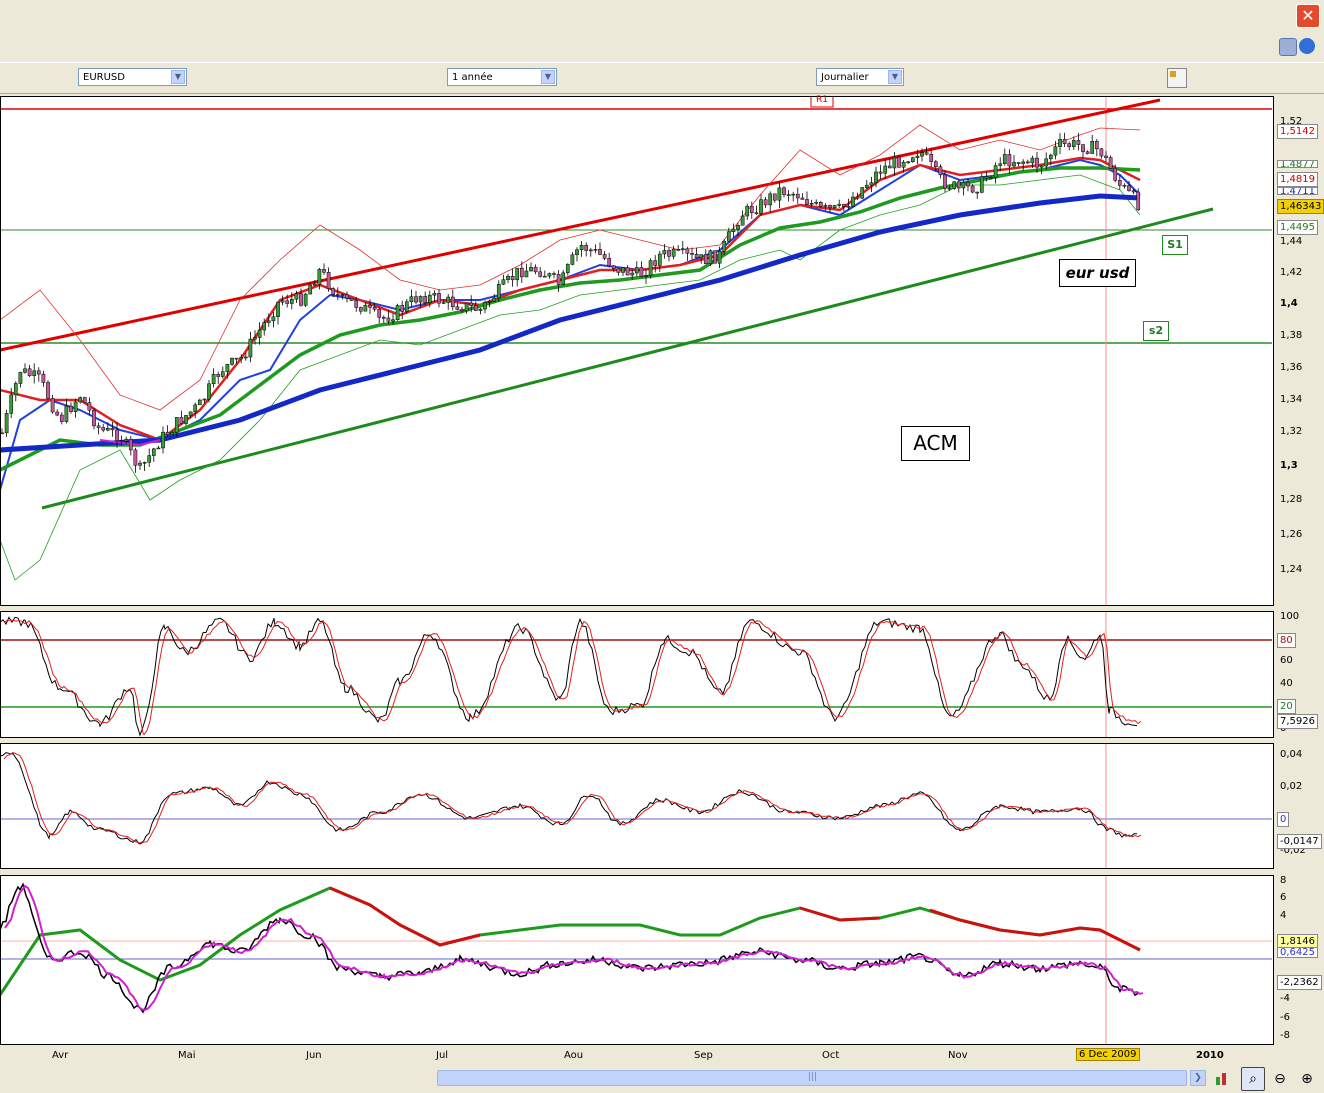  What do you see at coordinates (571, 941) in the screenshot?
I see `macd-slow-line` at bounding box center [571, 941].